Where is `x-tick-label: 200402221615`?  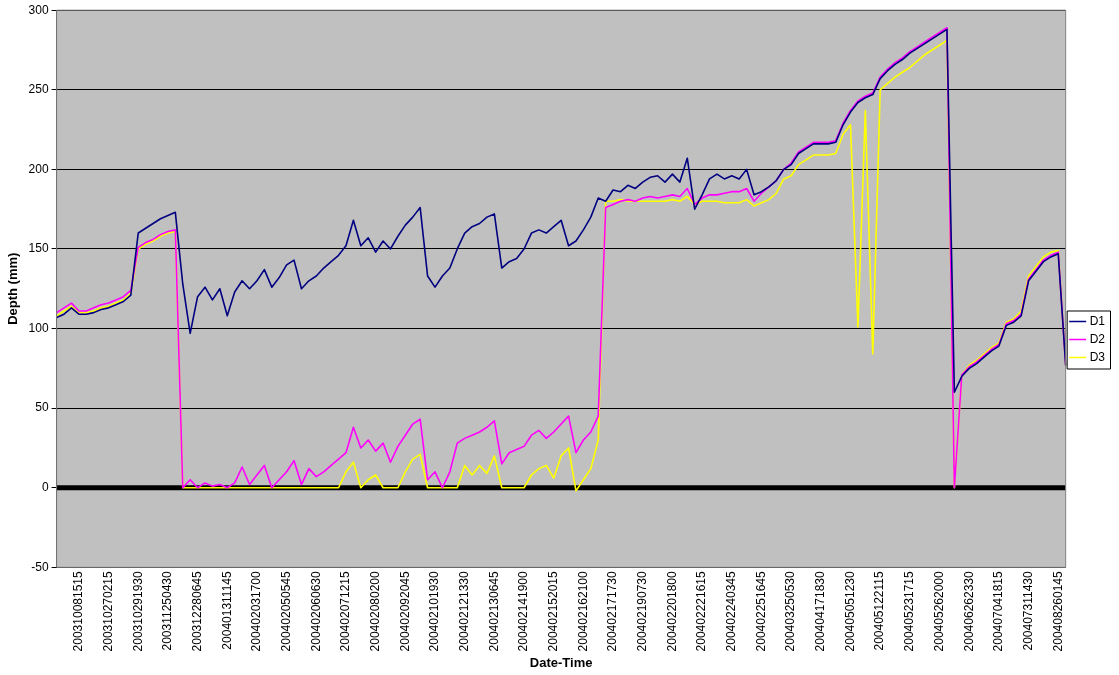
x-tick-label: 200402221615 is located at coordinates (701, 611).